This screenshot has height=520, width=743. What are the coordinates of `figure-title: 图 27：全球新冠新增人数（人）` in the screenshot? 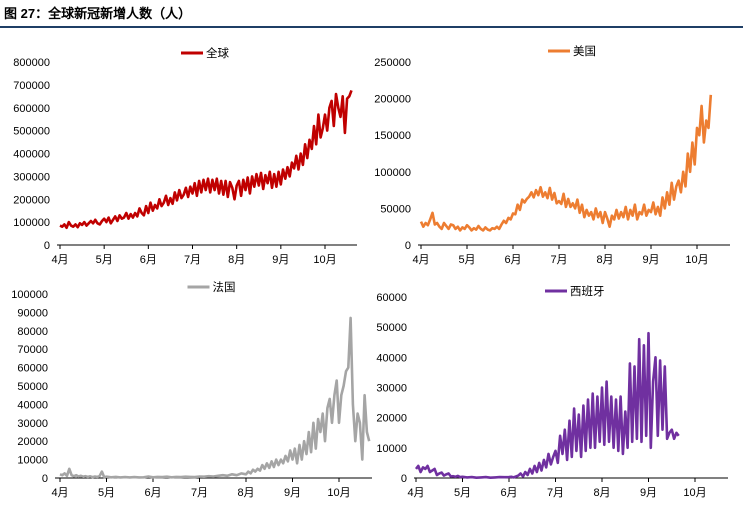 It's located at (98, 13).